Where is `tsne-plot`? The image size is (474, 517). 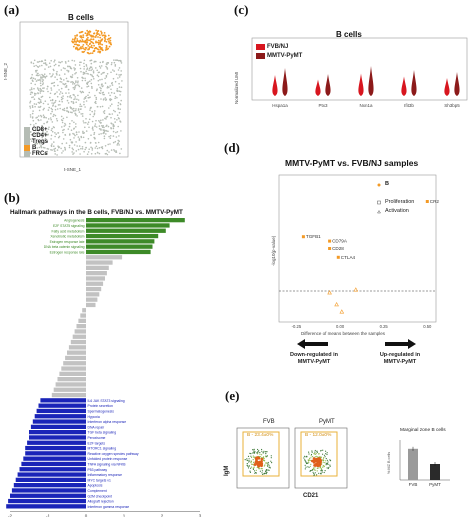
tsne-plot is located at coordinates (74, 89).